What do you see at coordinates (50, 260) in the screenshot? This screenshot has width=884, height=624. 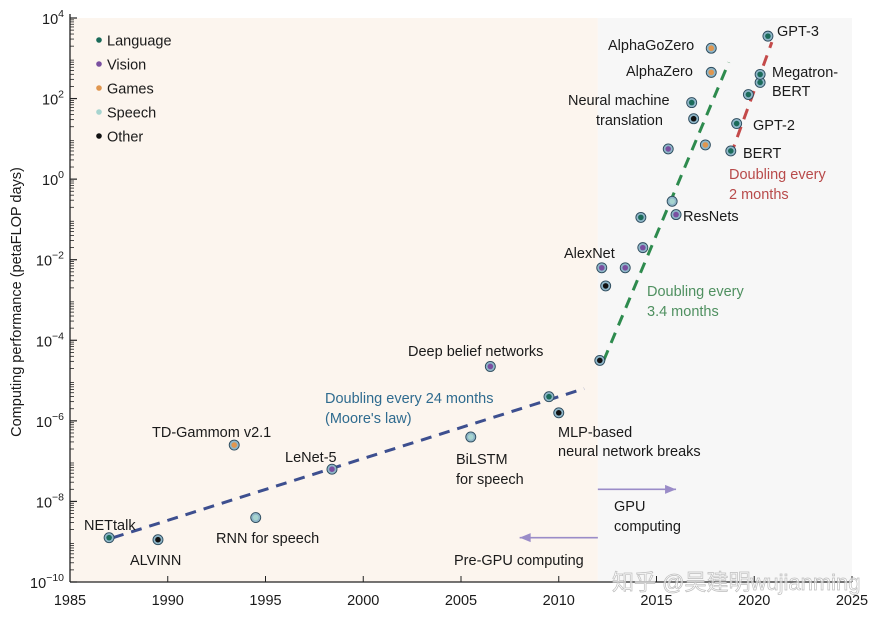 I see `y-tick-label: 10⁻²` at bounding box center [50, 260].